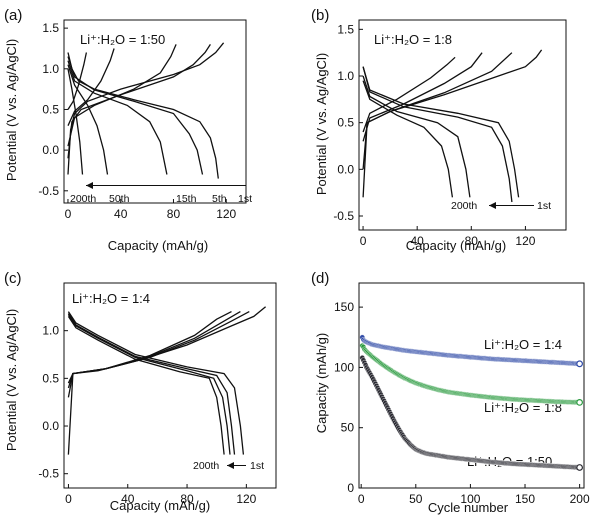 Image resolution: width=590 pixels, height=521 pixels. What do you see at coordinates (320, 278) in the screenshot?
I see `panel-label-d: (d)` at bounding box center [320, 278].